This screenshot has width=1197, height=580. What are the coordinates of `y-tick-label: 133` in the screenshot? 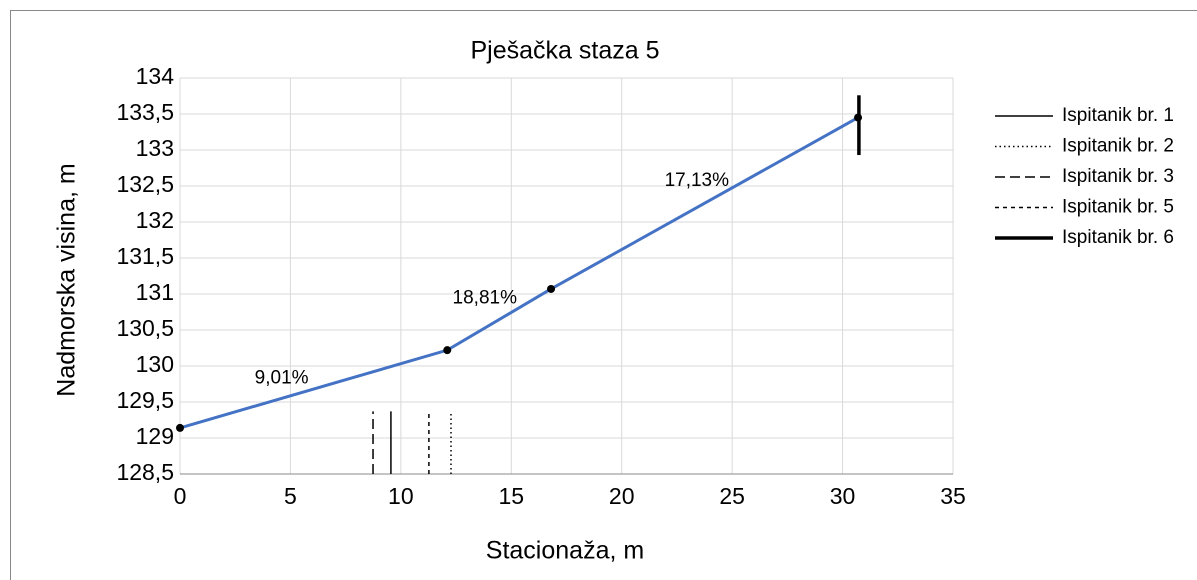 It's located at (155, 148).